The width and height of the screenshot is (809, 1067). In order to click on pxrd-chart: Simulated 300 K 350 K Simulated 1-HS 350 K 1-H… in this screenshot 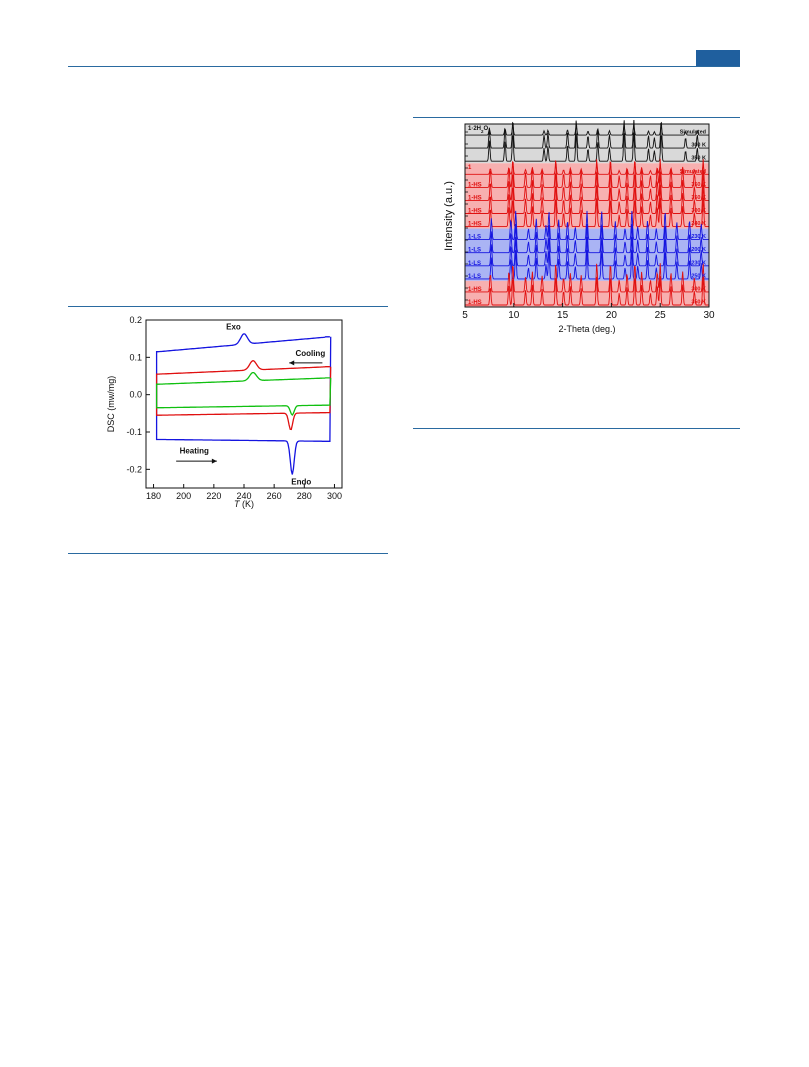, I will do `click(579, 226)`.